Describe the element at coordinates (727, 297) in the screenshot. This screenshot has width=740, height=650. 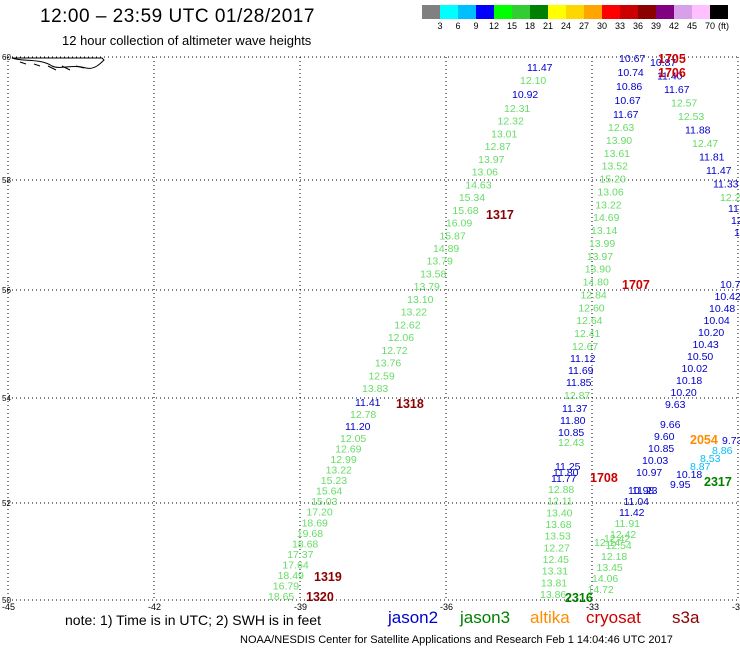
I see `swh-reading: 10.42` at that location.